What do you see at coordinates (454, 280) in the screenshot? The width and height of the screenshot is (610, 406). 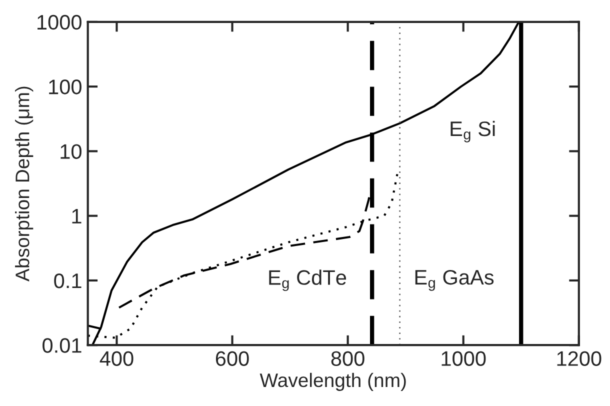 I see `annotation: E$_{g}$ GaAs` at bounding box center [454, 280].